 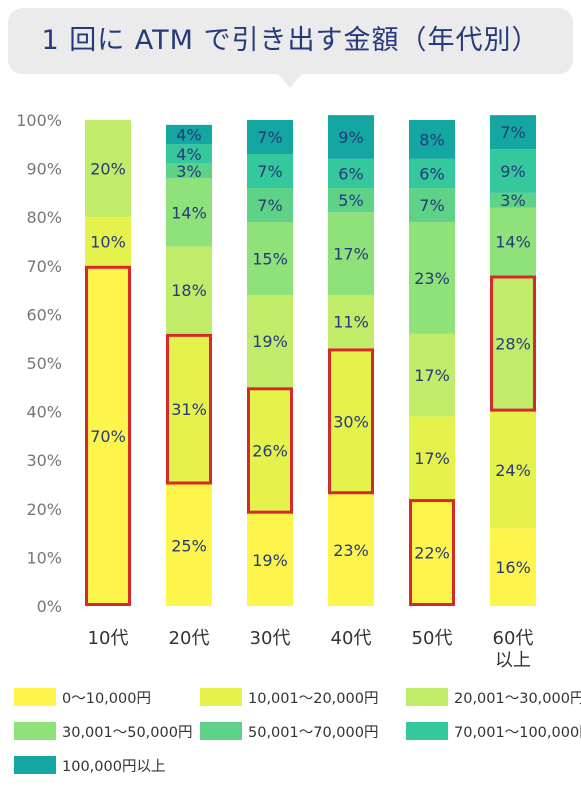 What do you see at coordinates (351, 638) in the screenshot?
I see `x-tick-label: 40代` at bounding box center [351, 638].